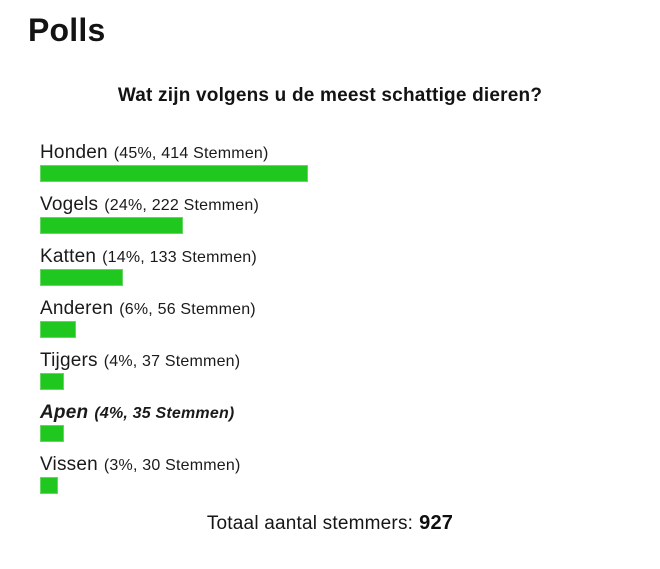 This screenshot has width=660, height=569. I want to click on poll-option: Vissen (3%, 30 Stemmen), so click(337, 473).